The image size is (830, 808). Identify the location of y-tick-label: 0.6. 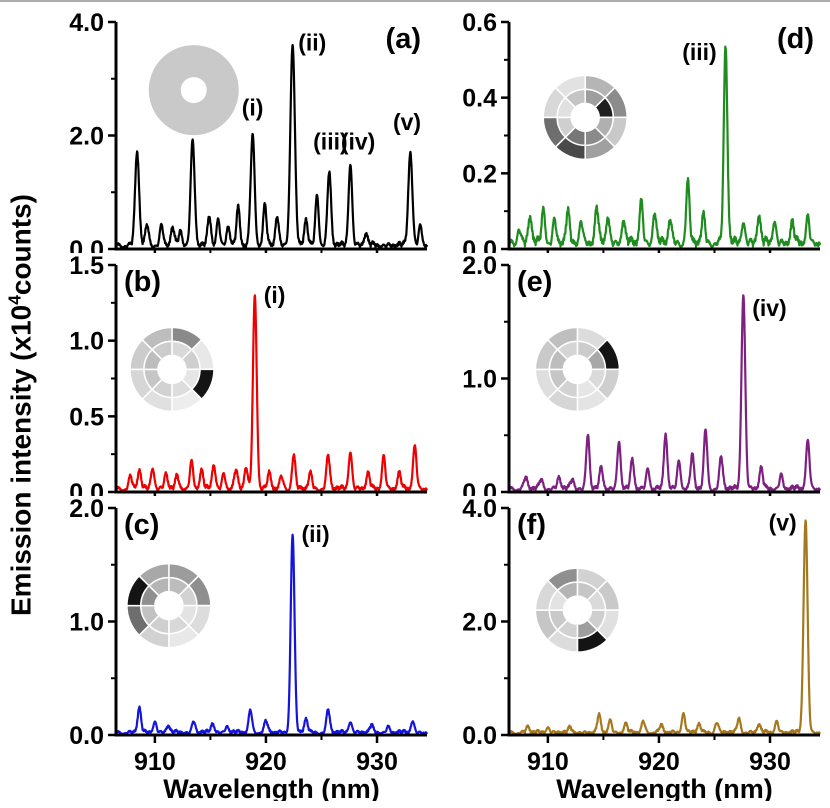
(479, 23).